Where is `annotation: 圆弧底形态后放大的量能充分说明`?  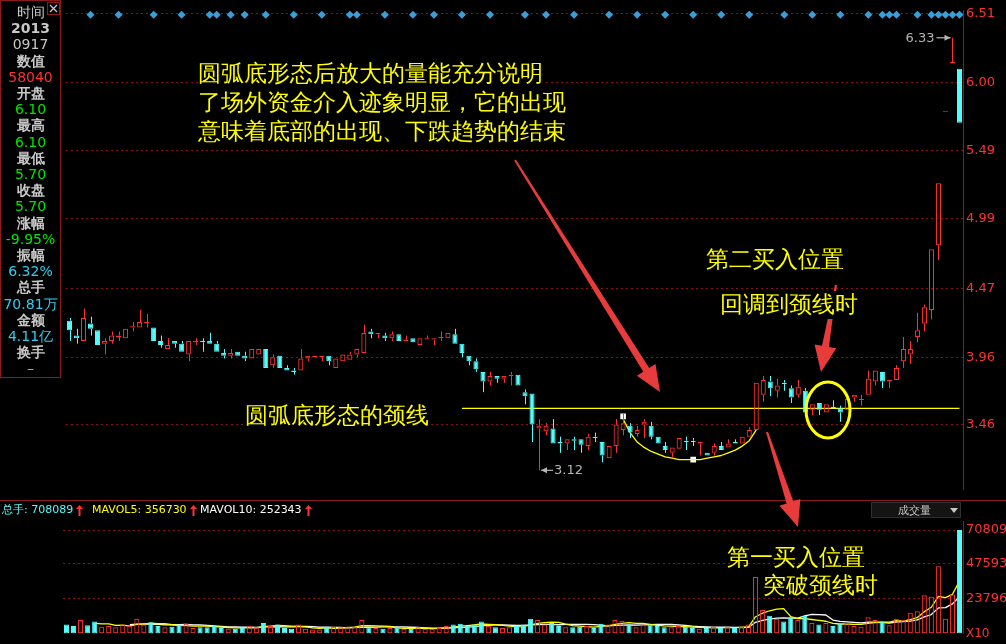
annotation: 圆弧底形态后放大的量能充分说明 is located at coordinates (370, 74).